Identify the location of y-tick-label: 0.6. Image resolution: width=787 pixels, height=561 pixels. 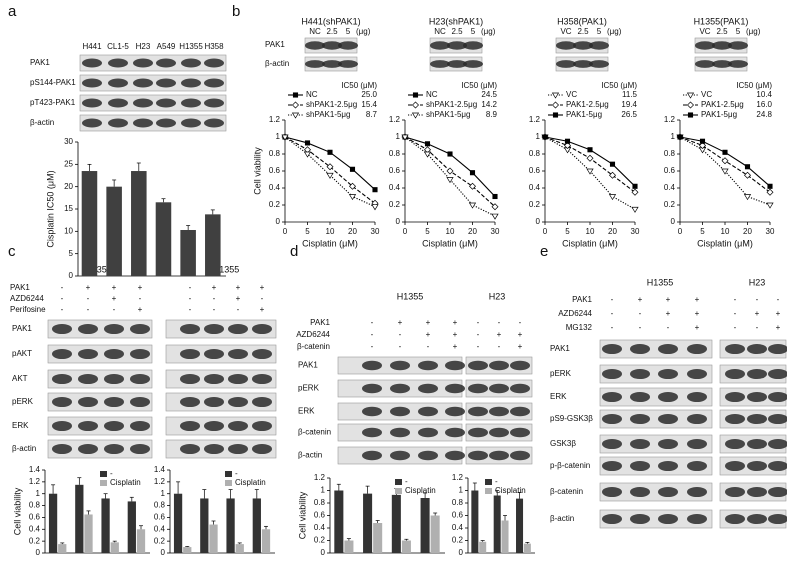
(320, 515).